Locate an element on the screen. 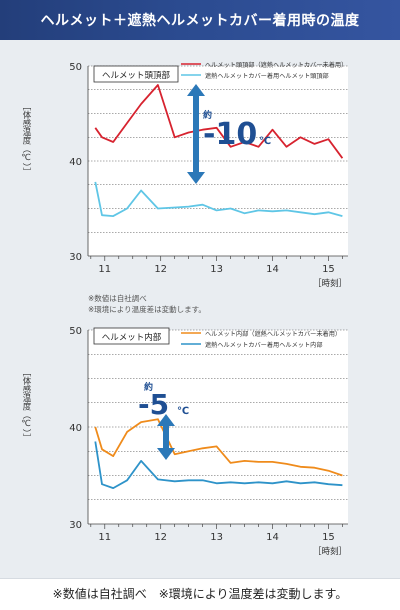 The width and height of the screenshot is (400, 610). legend-label: 遮熱ヘルメットカバー着用ヘルメット頭頂部 is located at coordinates (267, 76).